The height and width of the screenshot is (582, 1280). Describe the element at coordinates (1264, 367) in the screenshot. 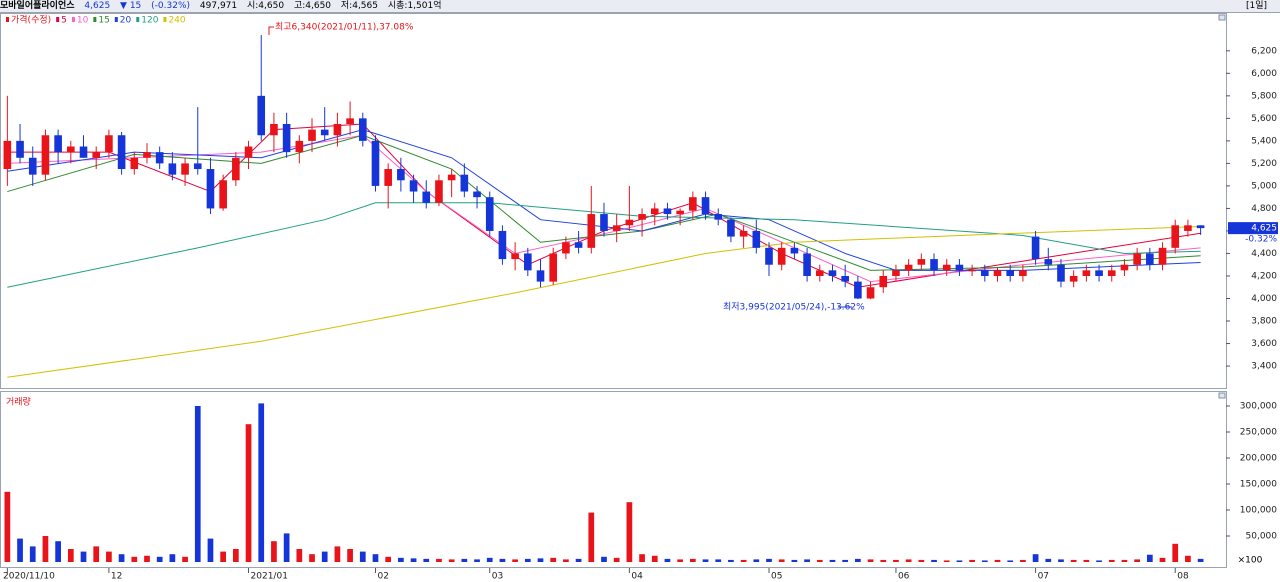

I see `y-tick-label: 3,400` at that location.